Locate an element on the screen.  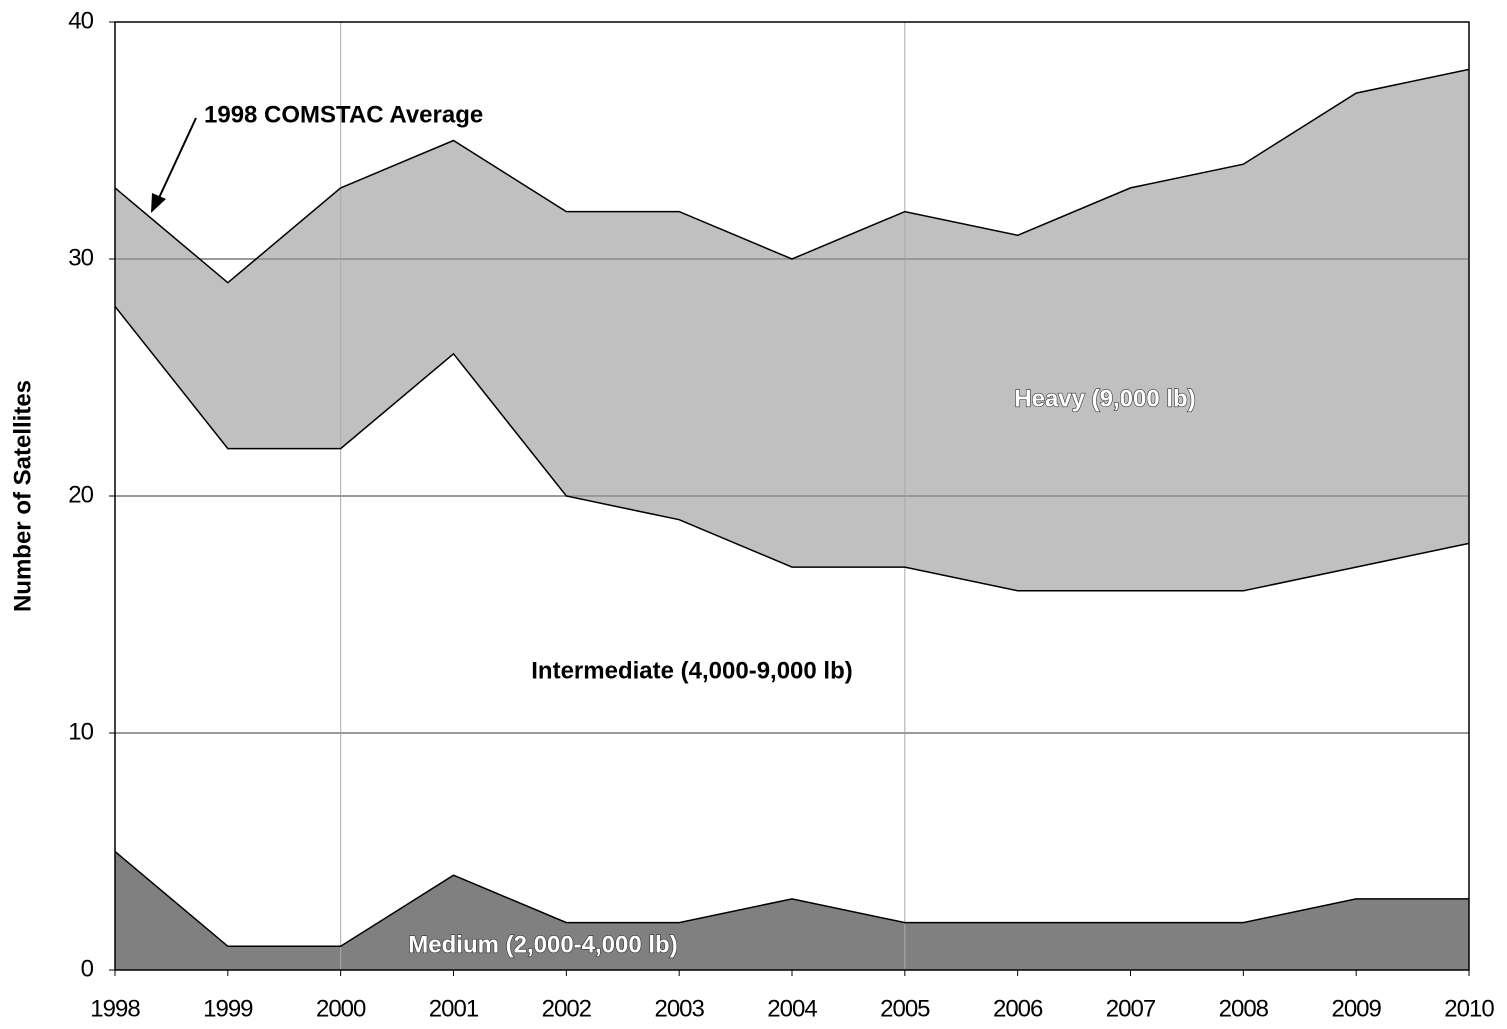
y-axis-title: Number of Satellites is located at coordinates (22, 496).